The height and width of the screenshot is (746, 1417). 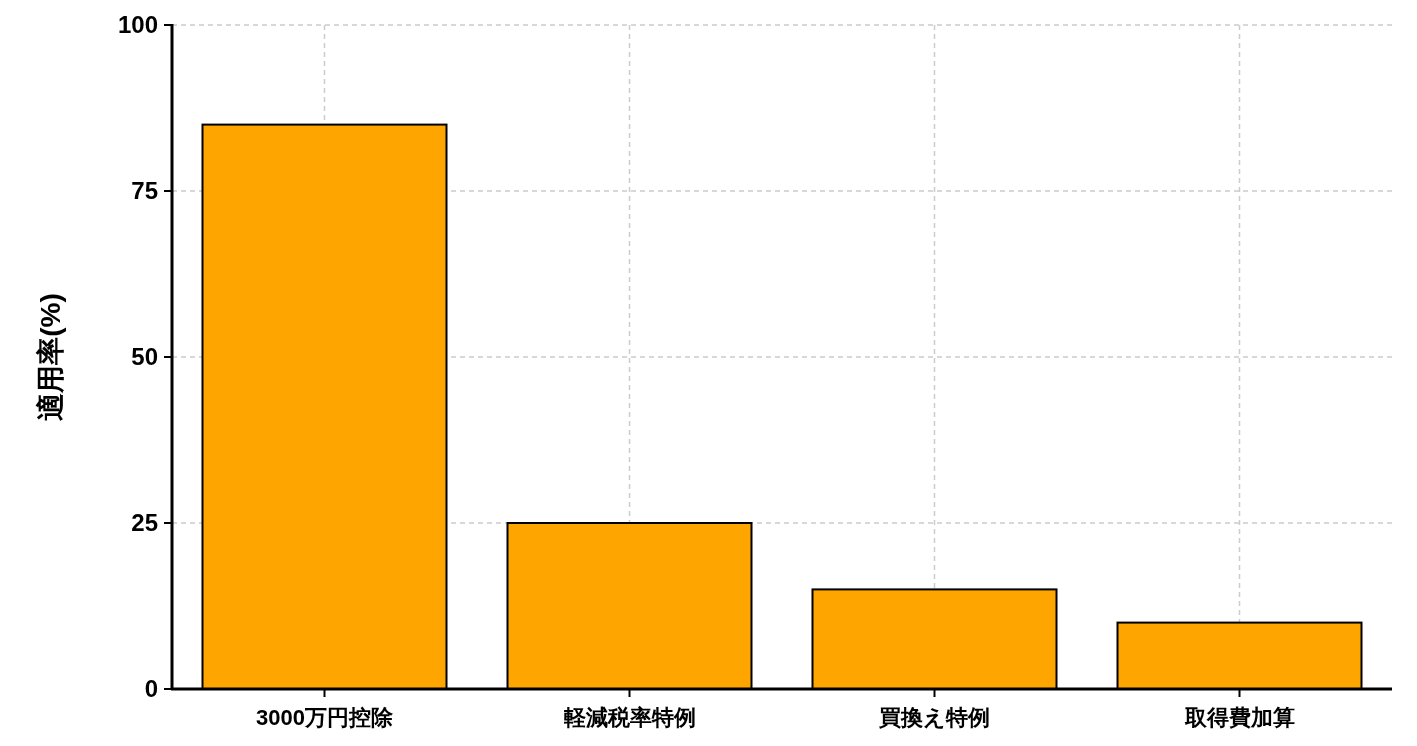 What do you see at coordinates (151, 688) in the screenshot?
I see `y-tick-label: 0` at bounding box center [151, 688].